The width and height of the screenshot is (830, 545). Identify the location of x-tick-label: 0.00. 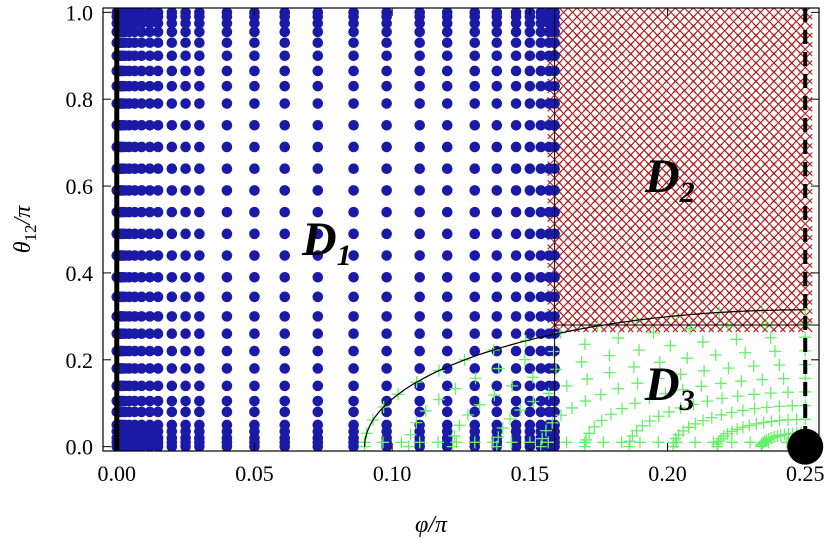
(117, 473).